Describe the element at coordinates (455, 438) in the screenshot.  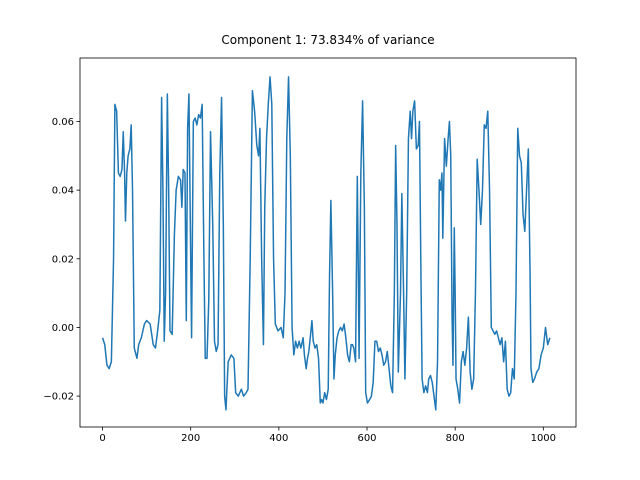
I see `x-tick-label: 800` at that location.